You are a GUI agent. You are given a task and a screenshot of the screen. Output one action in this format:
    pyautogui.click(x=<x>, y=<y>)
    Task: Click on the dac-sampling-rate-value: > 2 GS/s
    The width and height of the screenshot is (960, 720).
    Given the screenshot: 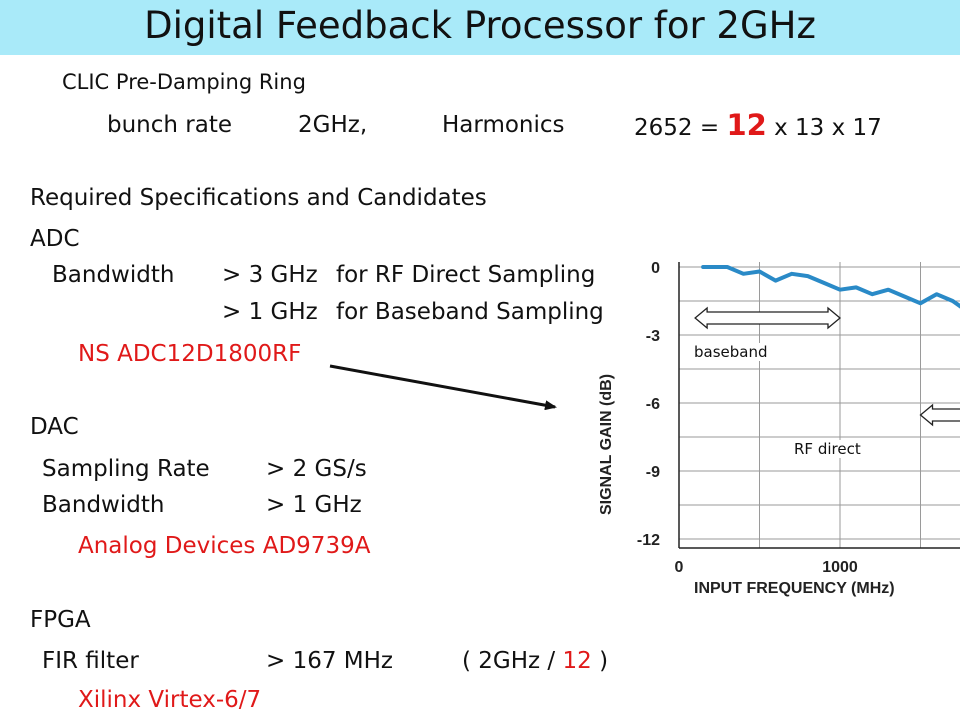 What is the action you would take?
    pyautogui.click(x=316, y=469)
    